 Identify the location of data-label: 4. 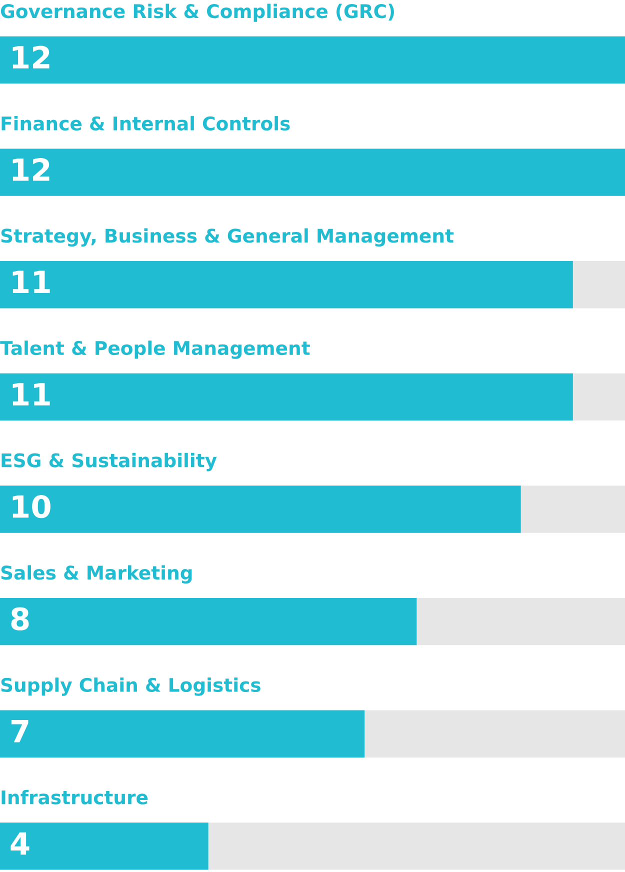
(20, 843).